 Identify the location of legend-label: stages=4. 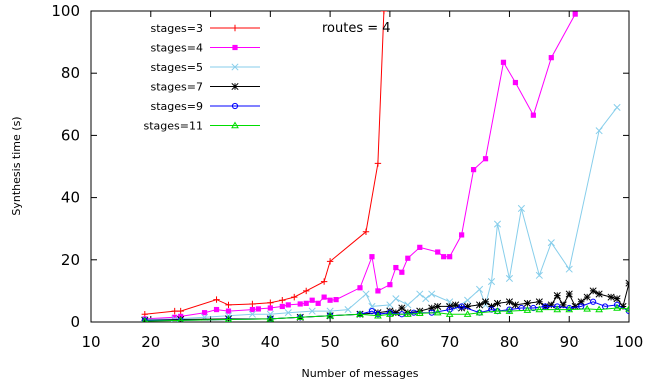
(177, 48).